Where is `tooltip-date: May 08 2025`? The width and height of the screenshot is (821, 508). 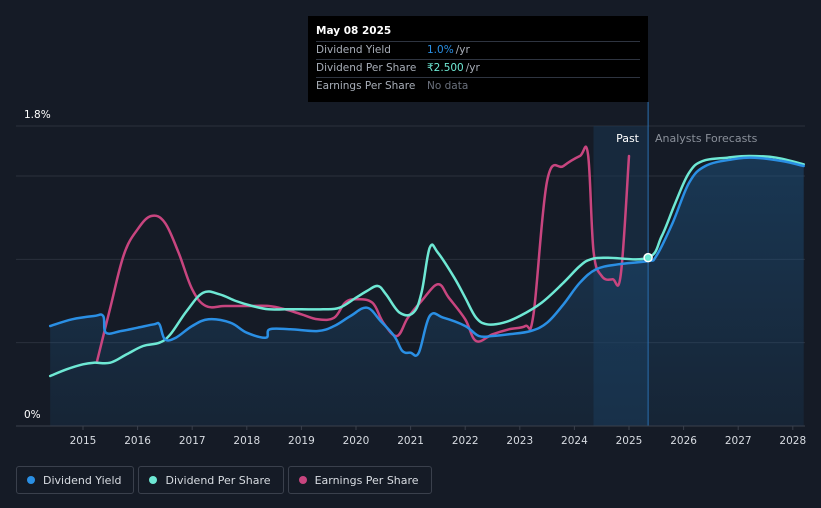 tooltip-date: May 08 2025 is located at coordinates (478, 32).